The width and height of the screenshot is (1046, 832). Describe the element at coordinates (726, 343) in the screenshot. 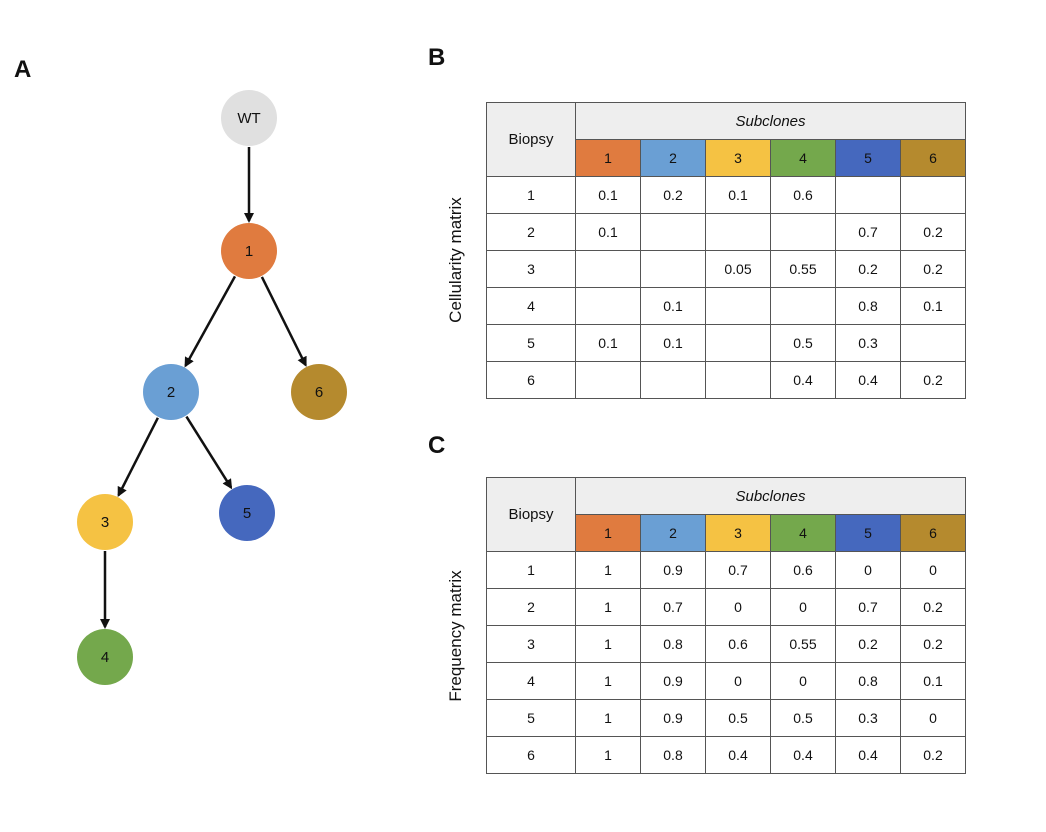

I see `table-row: 5 0.1 0.1 0.5 0.3` at that location.